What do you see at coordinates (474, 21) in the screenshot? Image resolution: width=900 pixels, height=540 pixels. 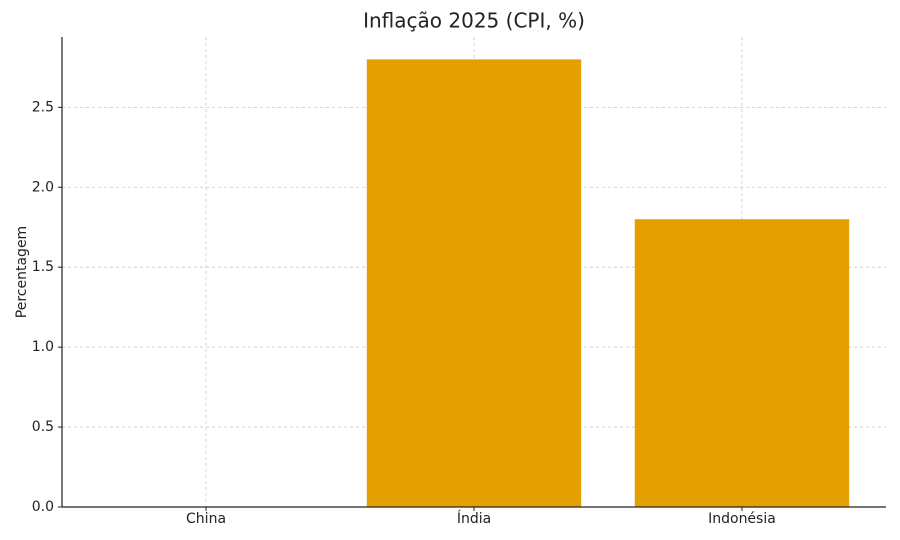 I see `chart-title: Inflação 2025 (CPI, %)` at bounding box center [474, 21].